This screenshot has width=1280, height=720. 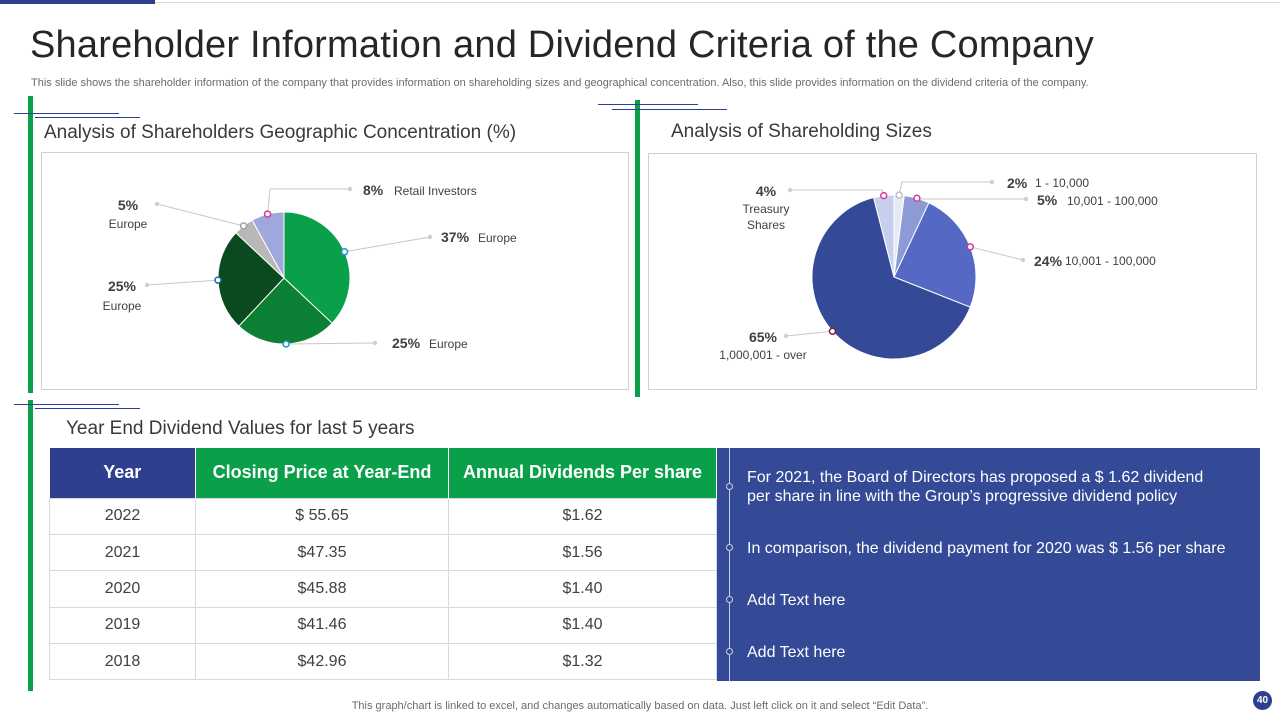 I want to click on info-point-4: Add Text here, so click(x=796, y=652).